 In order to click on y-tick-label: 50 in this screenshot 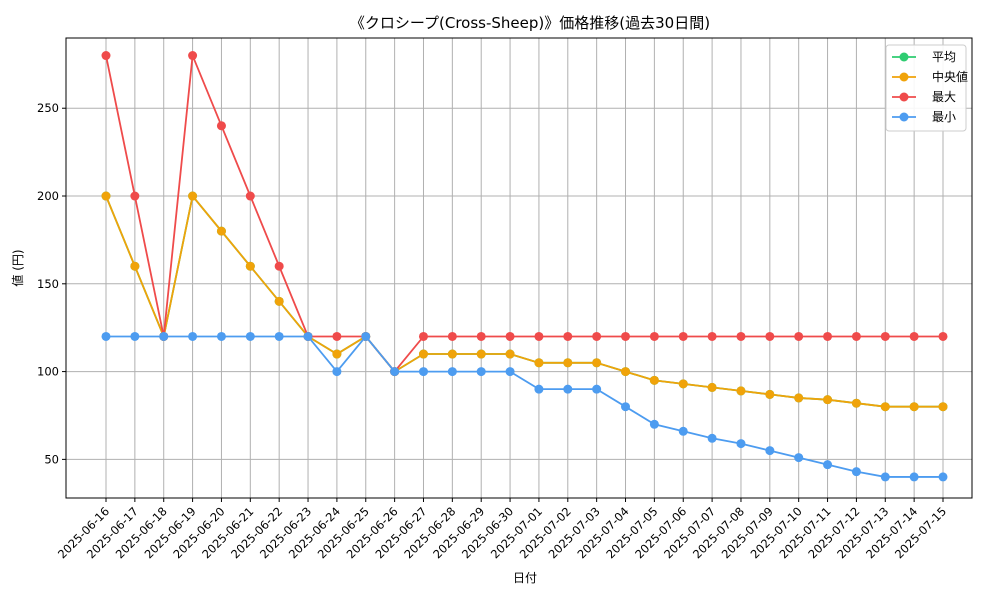, I will do `click(51, 459)`.